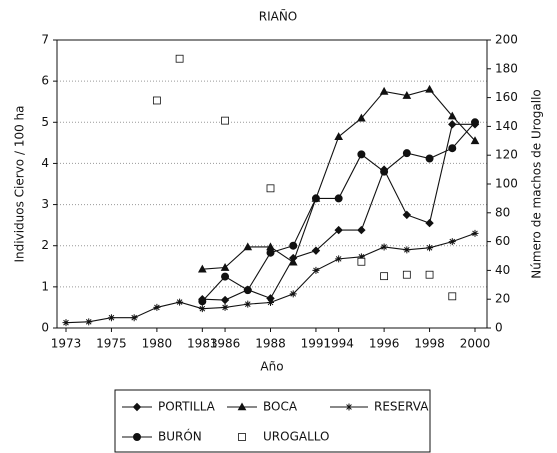 The width and height of the screenshot is (557, 453). What do you see at coordinates (502, 212) in the screenshot?
I see `y2-tick-label: 80` at bounding box center [502, 212].